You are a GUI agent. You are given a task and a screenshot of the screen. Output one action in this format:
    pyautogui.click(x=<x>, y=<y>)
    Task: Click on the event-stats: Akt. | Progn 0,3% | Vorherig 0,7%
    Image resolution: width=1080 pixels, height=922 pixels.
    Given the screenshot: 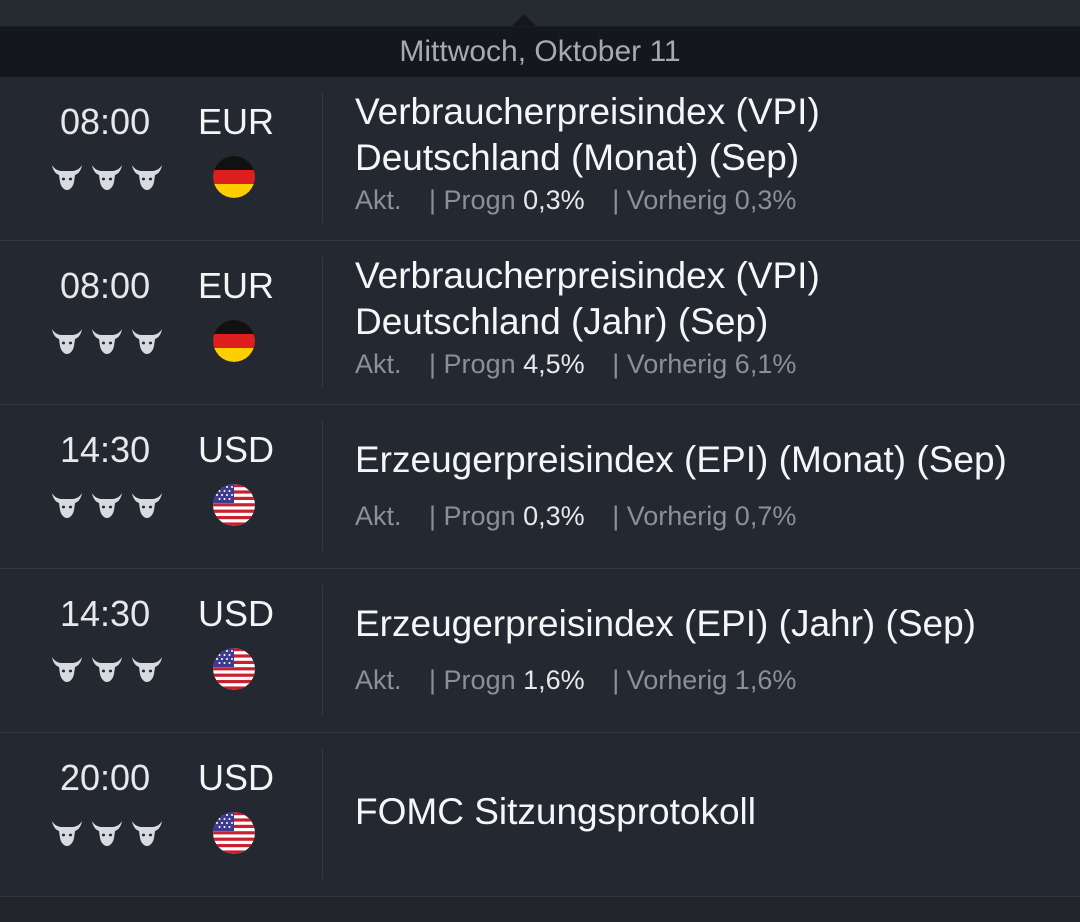 What is the action you would take?
    pyautogui.click(x=707, y=516)
    